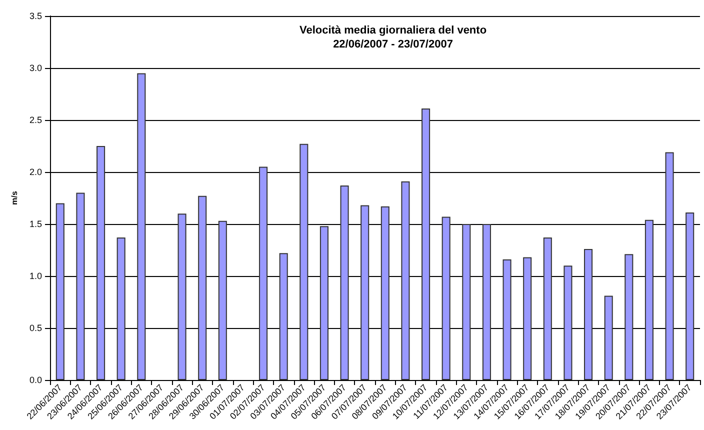  I want to click on y-axis-title: m/s, so click(15, 197).